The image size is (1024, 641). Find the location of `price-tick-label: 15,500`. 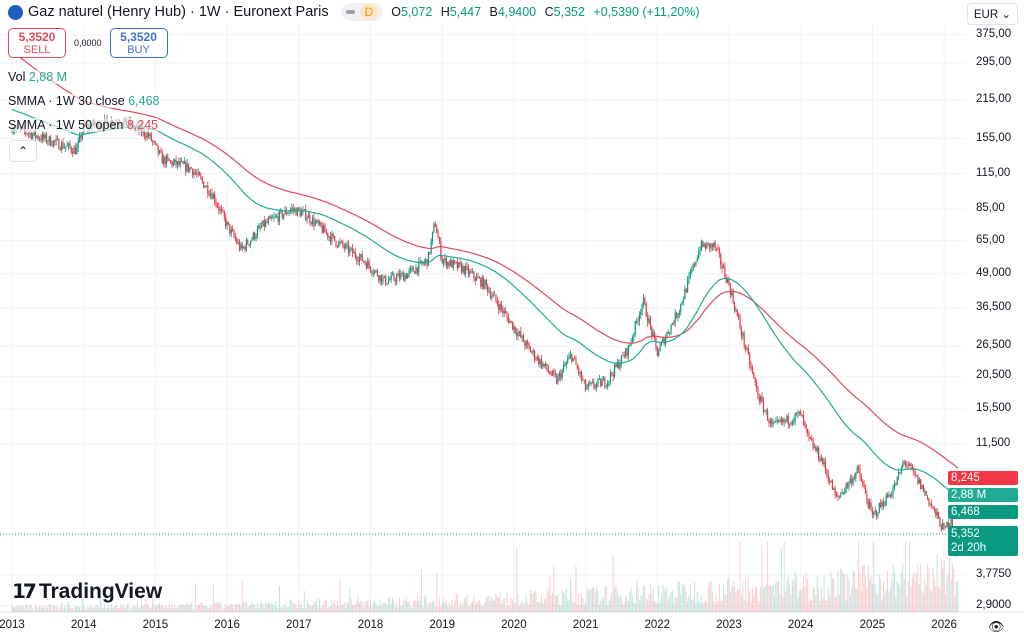

price-tick-label: 15,500 is located at coordinates (994, 408).